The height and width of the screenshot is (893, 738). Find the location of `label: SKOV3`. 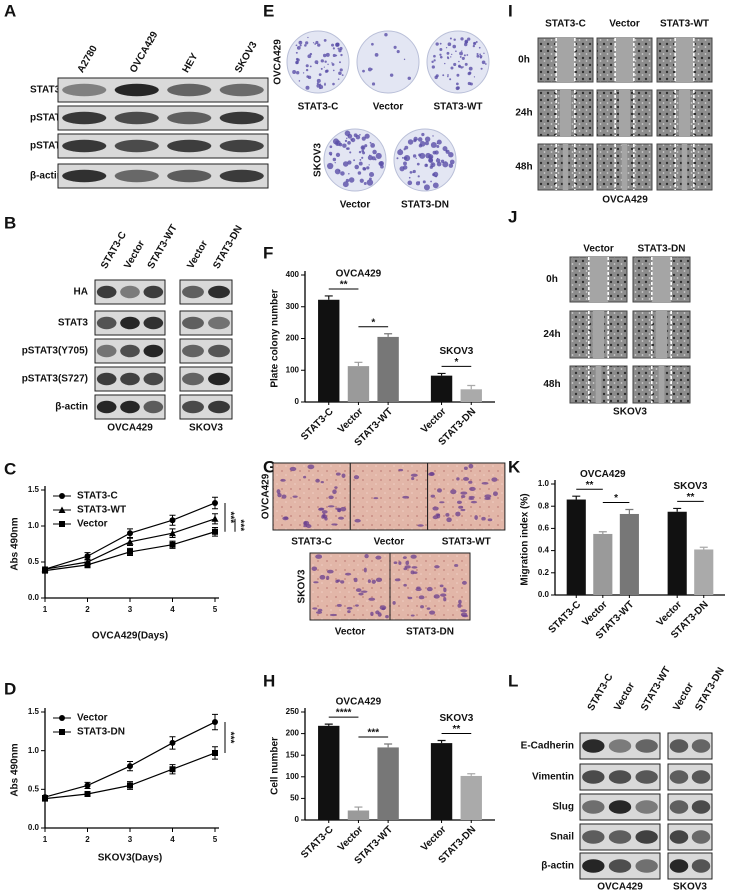

label: SKOV3 is located at coordinates (246, 57).